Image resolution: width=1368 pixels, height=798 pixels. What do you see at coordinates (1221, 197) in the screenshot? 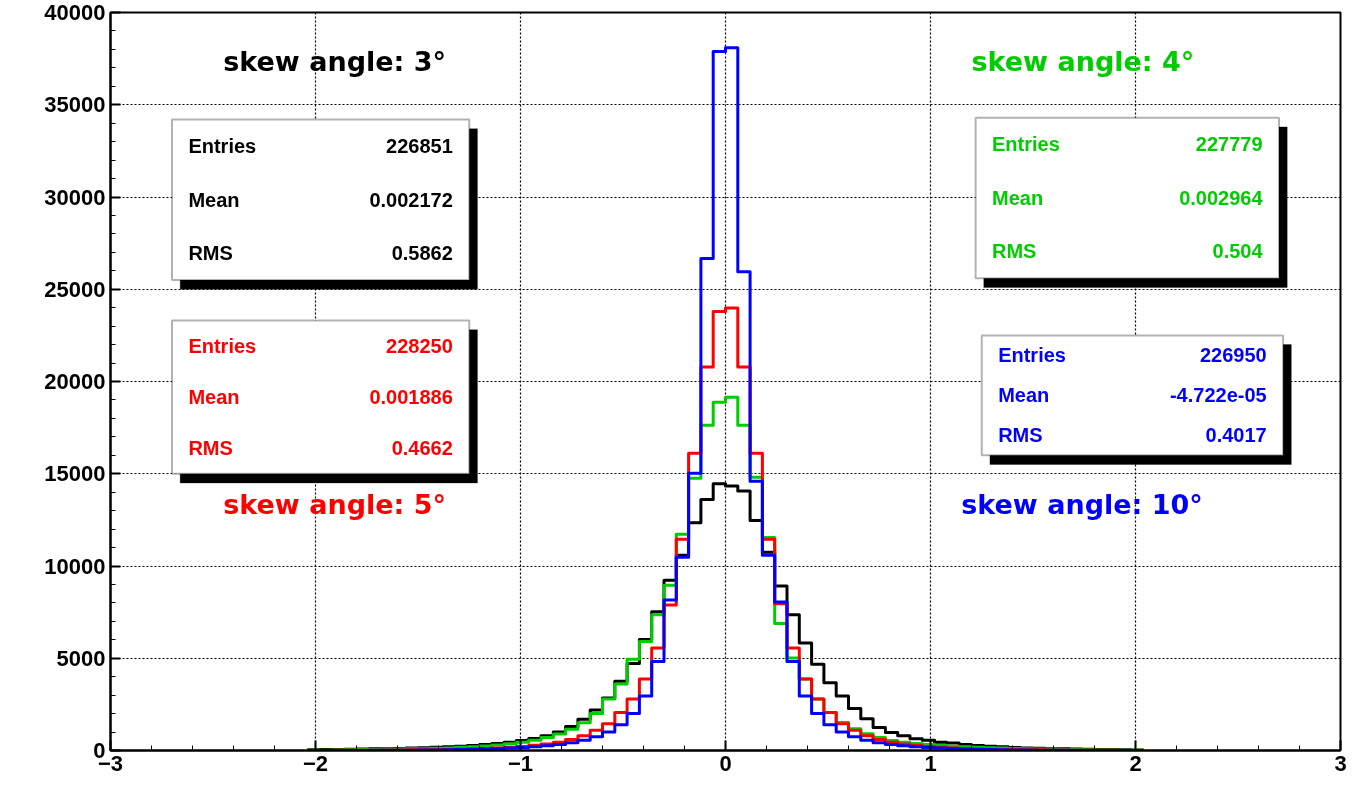
I see `annotation: 0.002964` at bounding box center [1221, 197].